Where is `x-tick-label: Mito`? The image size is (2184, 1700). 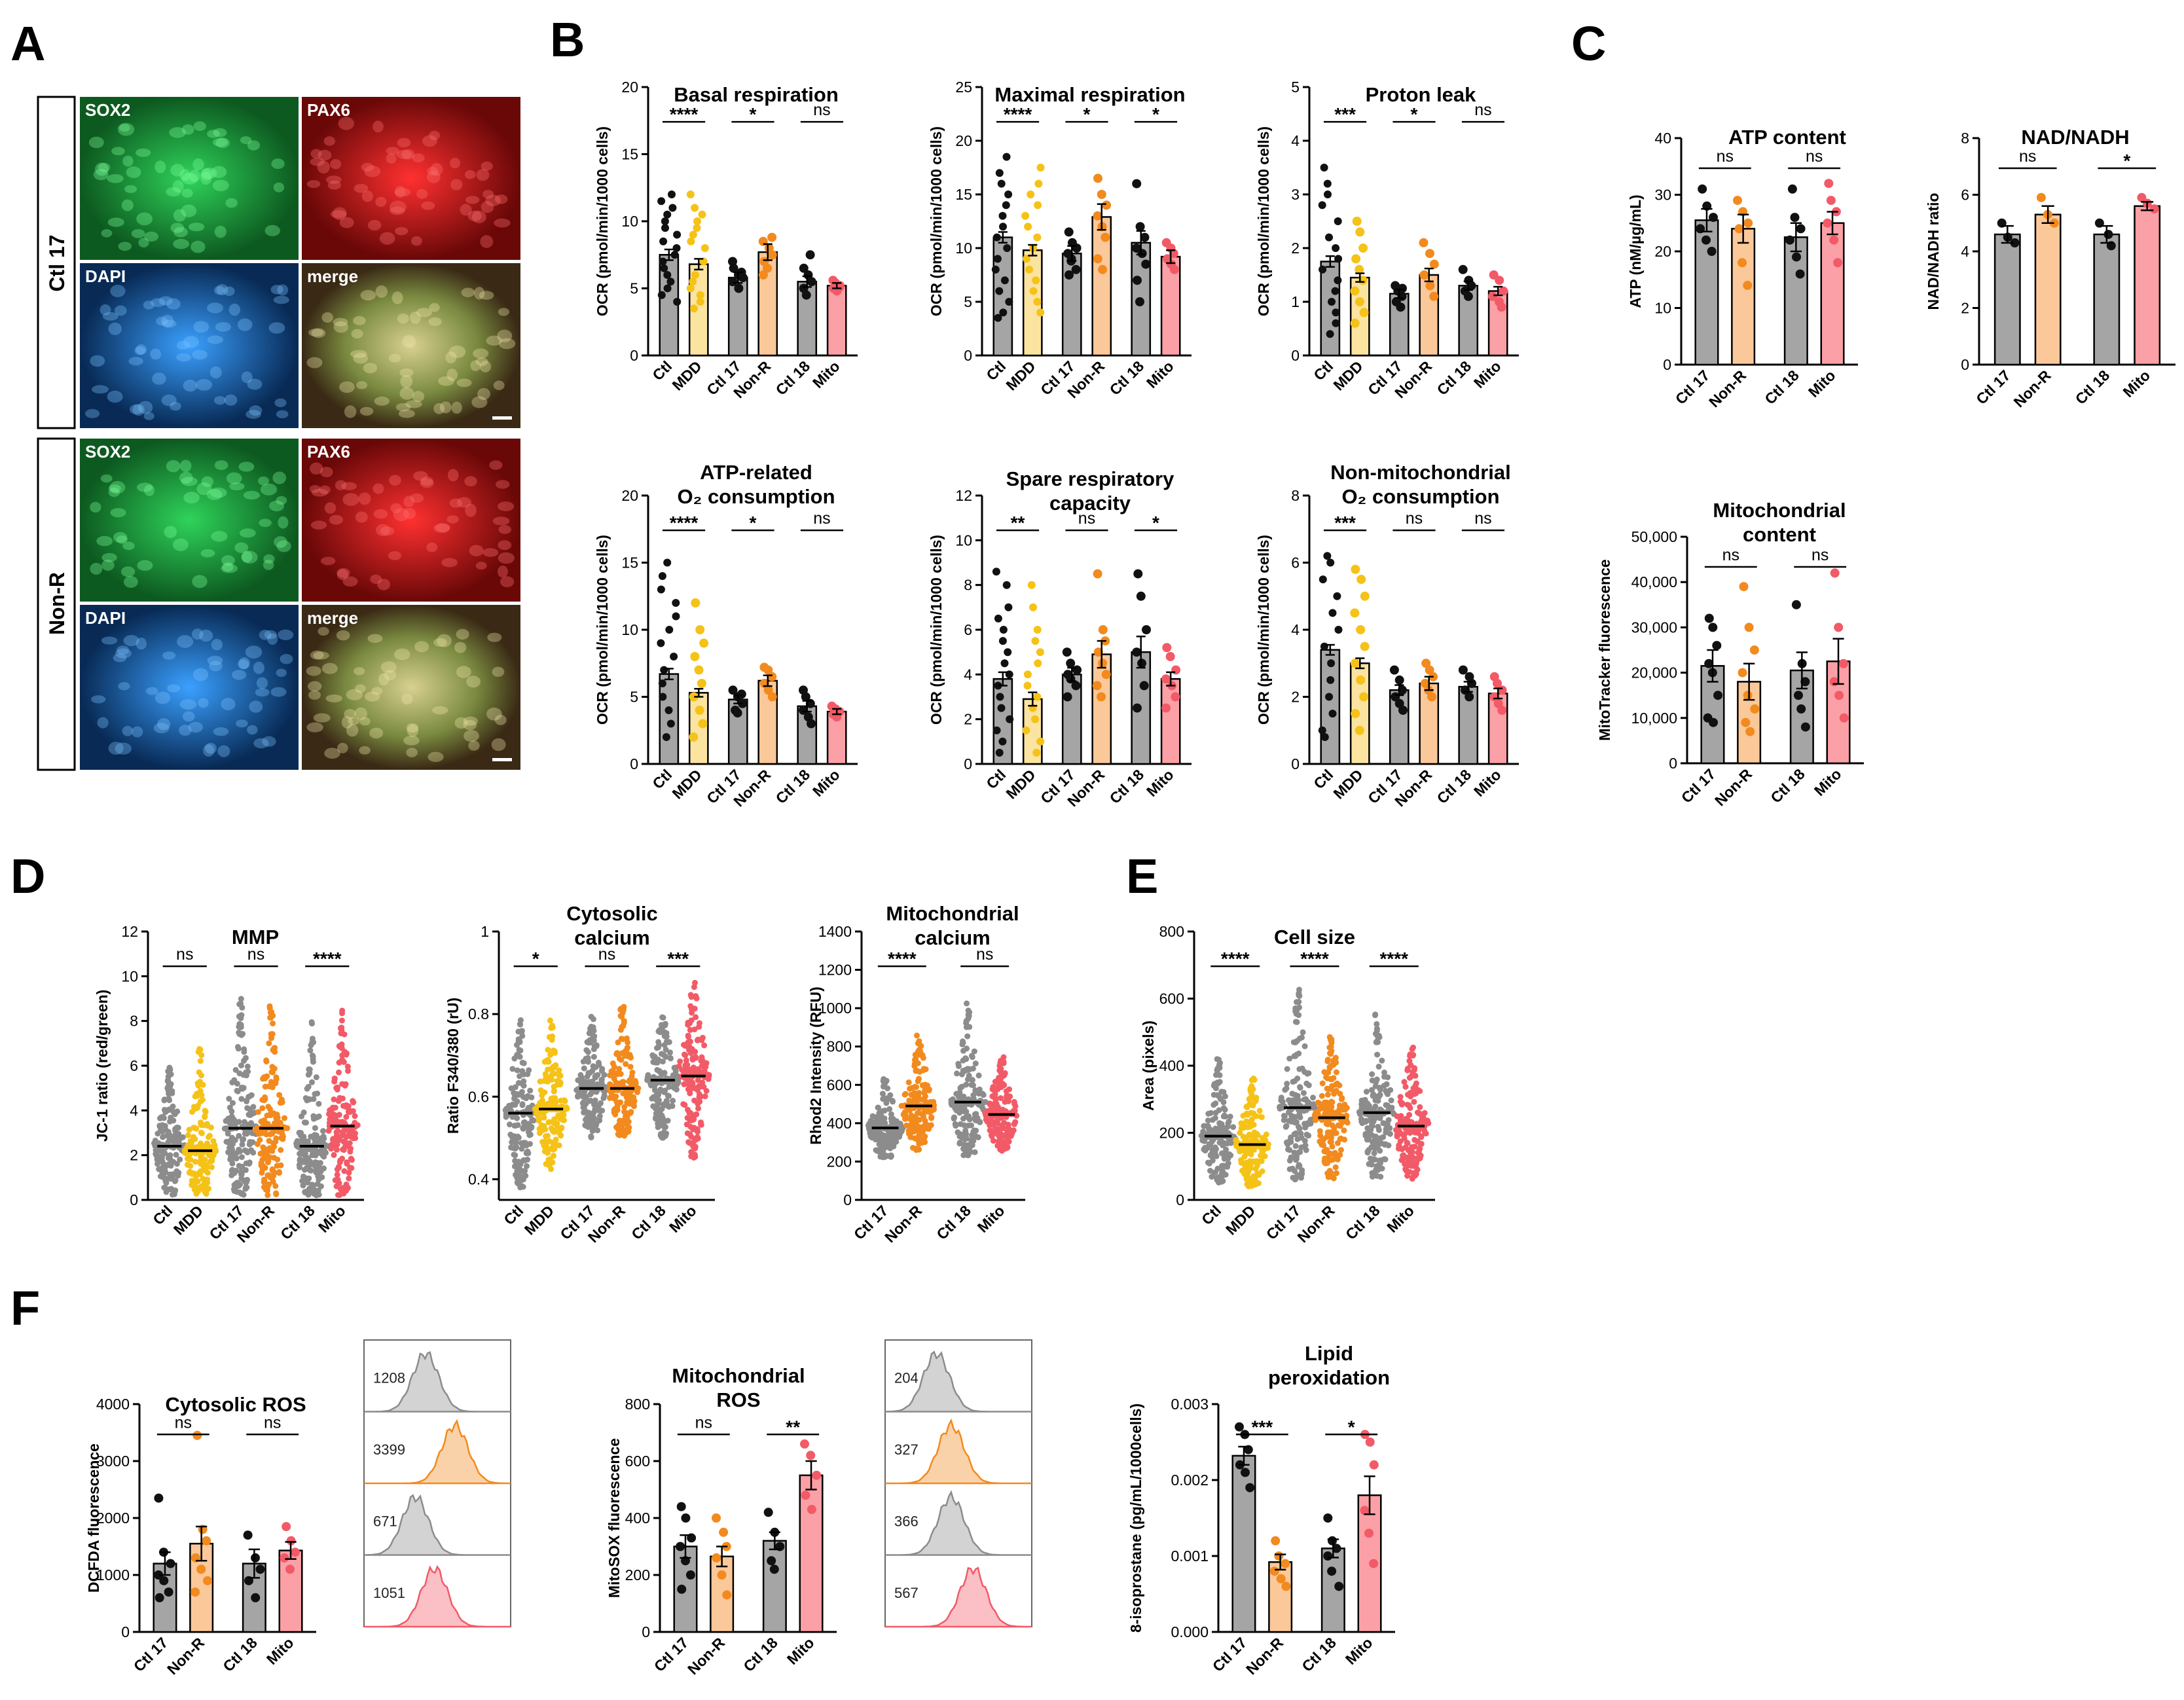
x-tick-label: Mito is located at coordinates (1160, 783).